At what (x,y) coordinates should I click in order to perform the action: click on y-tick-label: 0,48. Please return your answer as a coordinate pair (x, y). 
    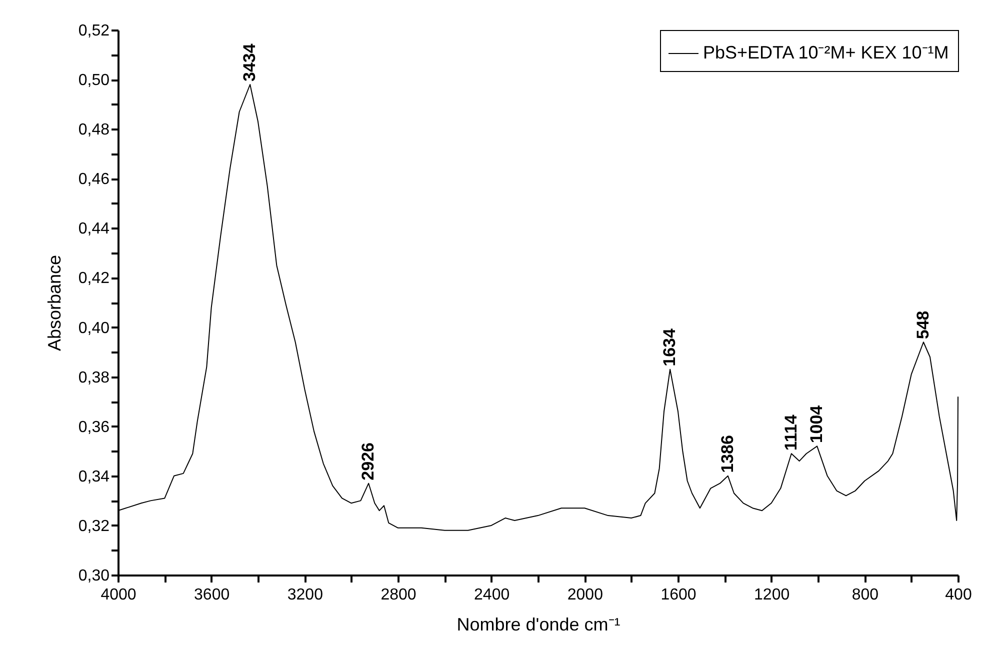
    Looking at the image, I should click on (94, 130).